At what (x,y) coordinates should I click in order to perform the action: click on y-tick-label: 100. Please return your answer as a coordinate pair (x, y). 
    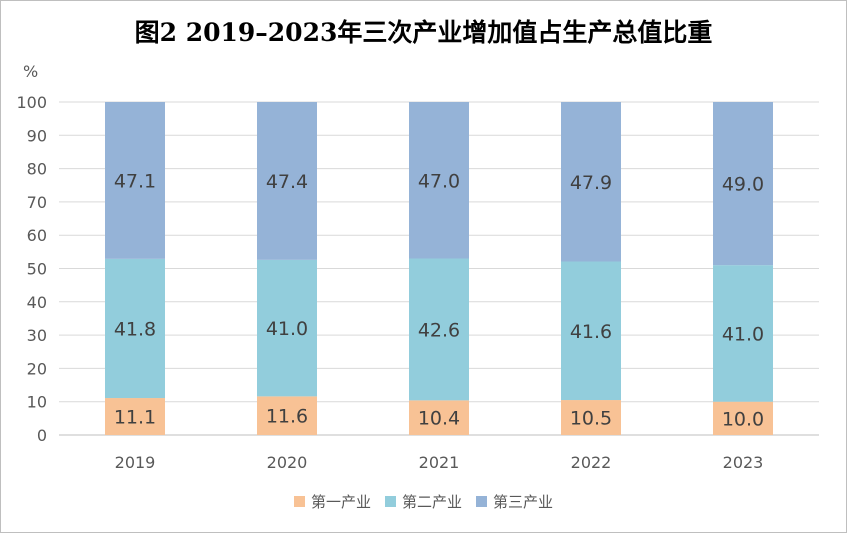
    Looking at the image, I should click on (31, 102).